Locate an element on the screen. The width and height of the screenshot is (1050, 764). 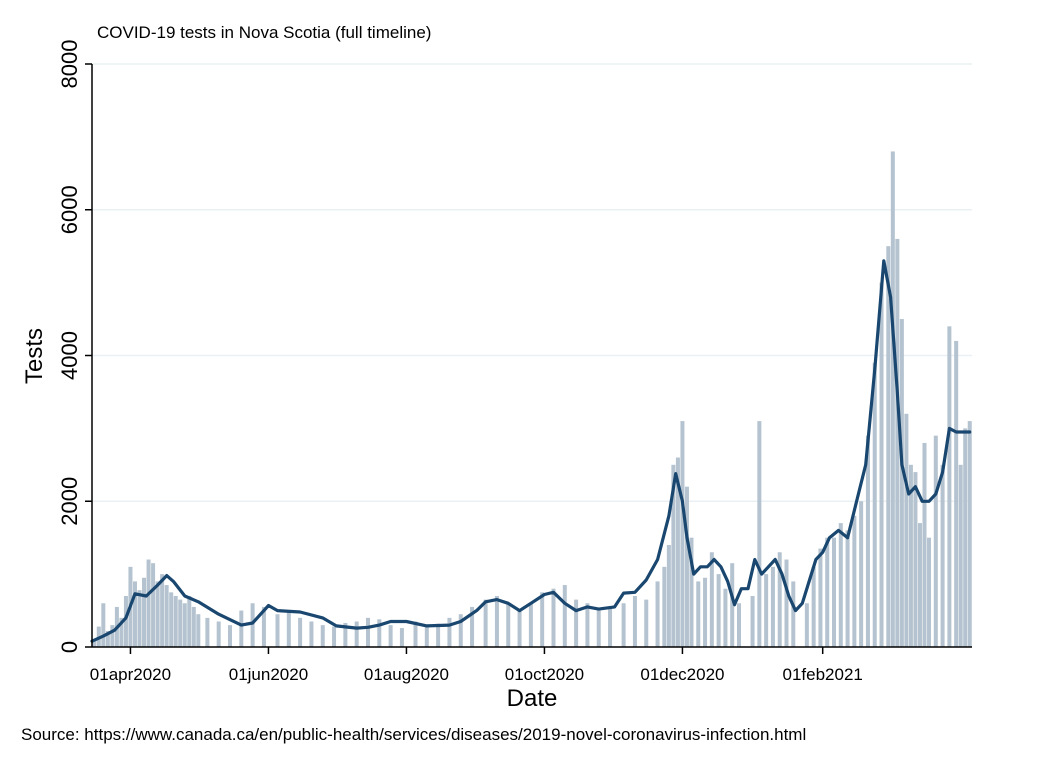
y-tick-label: 0 is located at coordinates (69, 647).